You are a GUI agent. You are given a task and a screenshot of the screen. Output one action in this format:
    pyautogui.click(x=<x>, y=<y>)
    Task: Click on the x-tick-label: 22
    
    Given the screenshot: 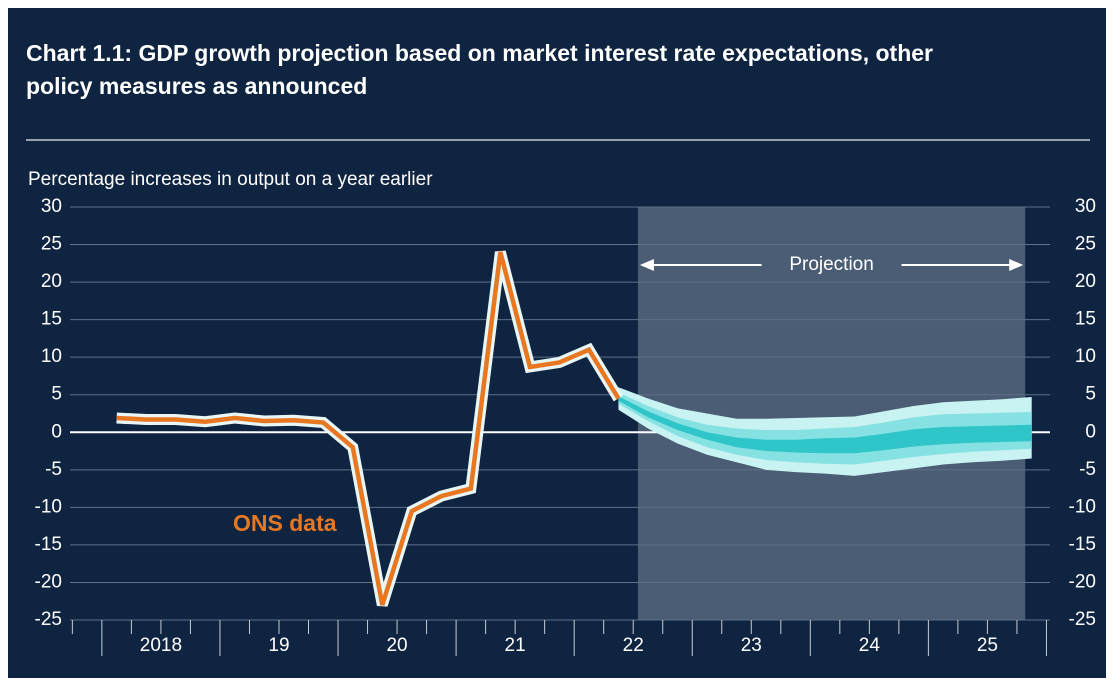 What is the action you would take?
    pyautogui.click(x=633, y=645)
    